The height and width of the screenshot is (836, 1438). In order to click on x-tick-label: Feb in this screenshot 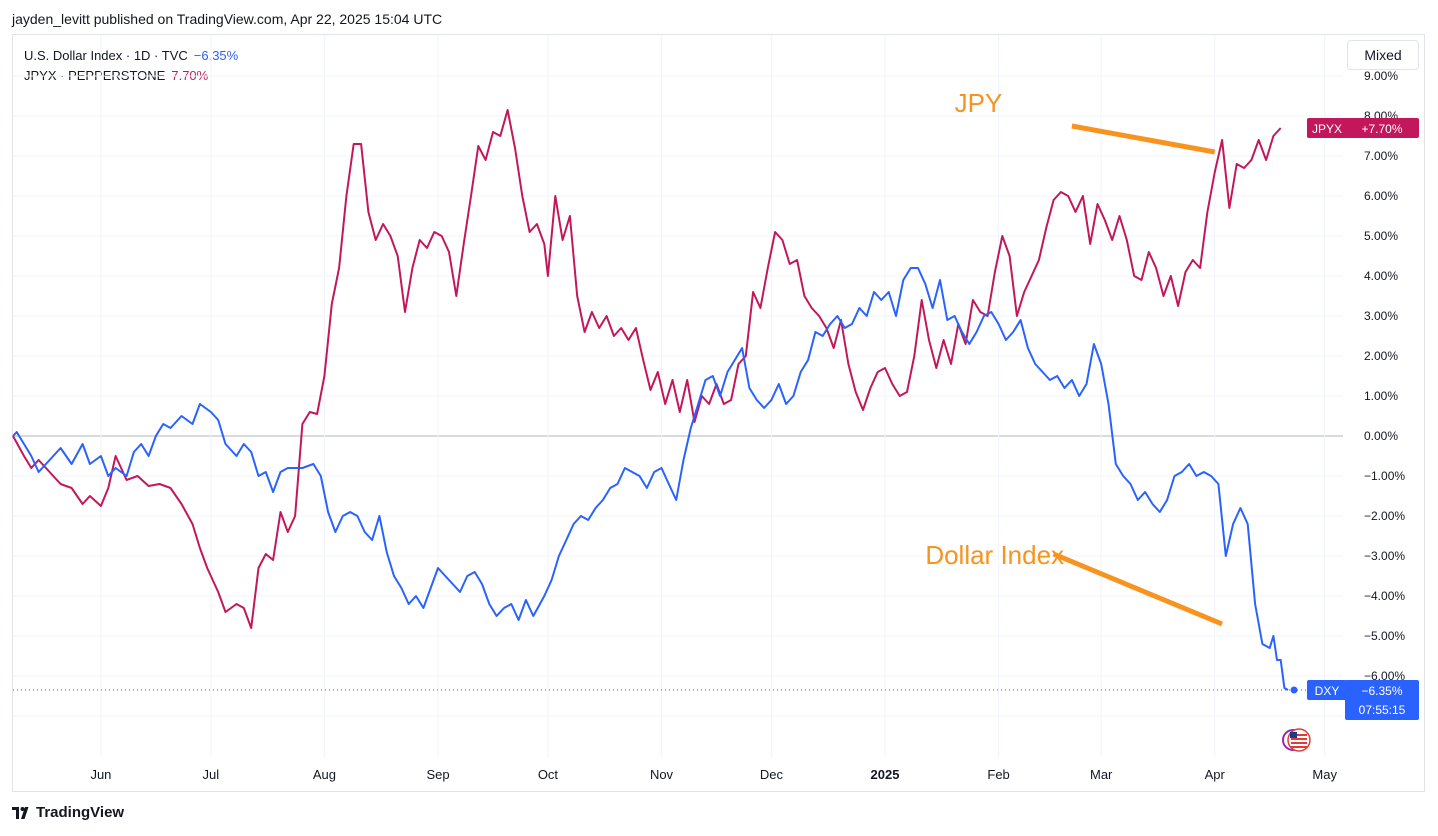, I will do `click(998, 774)`.